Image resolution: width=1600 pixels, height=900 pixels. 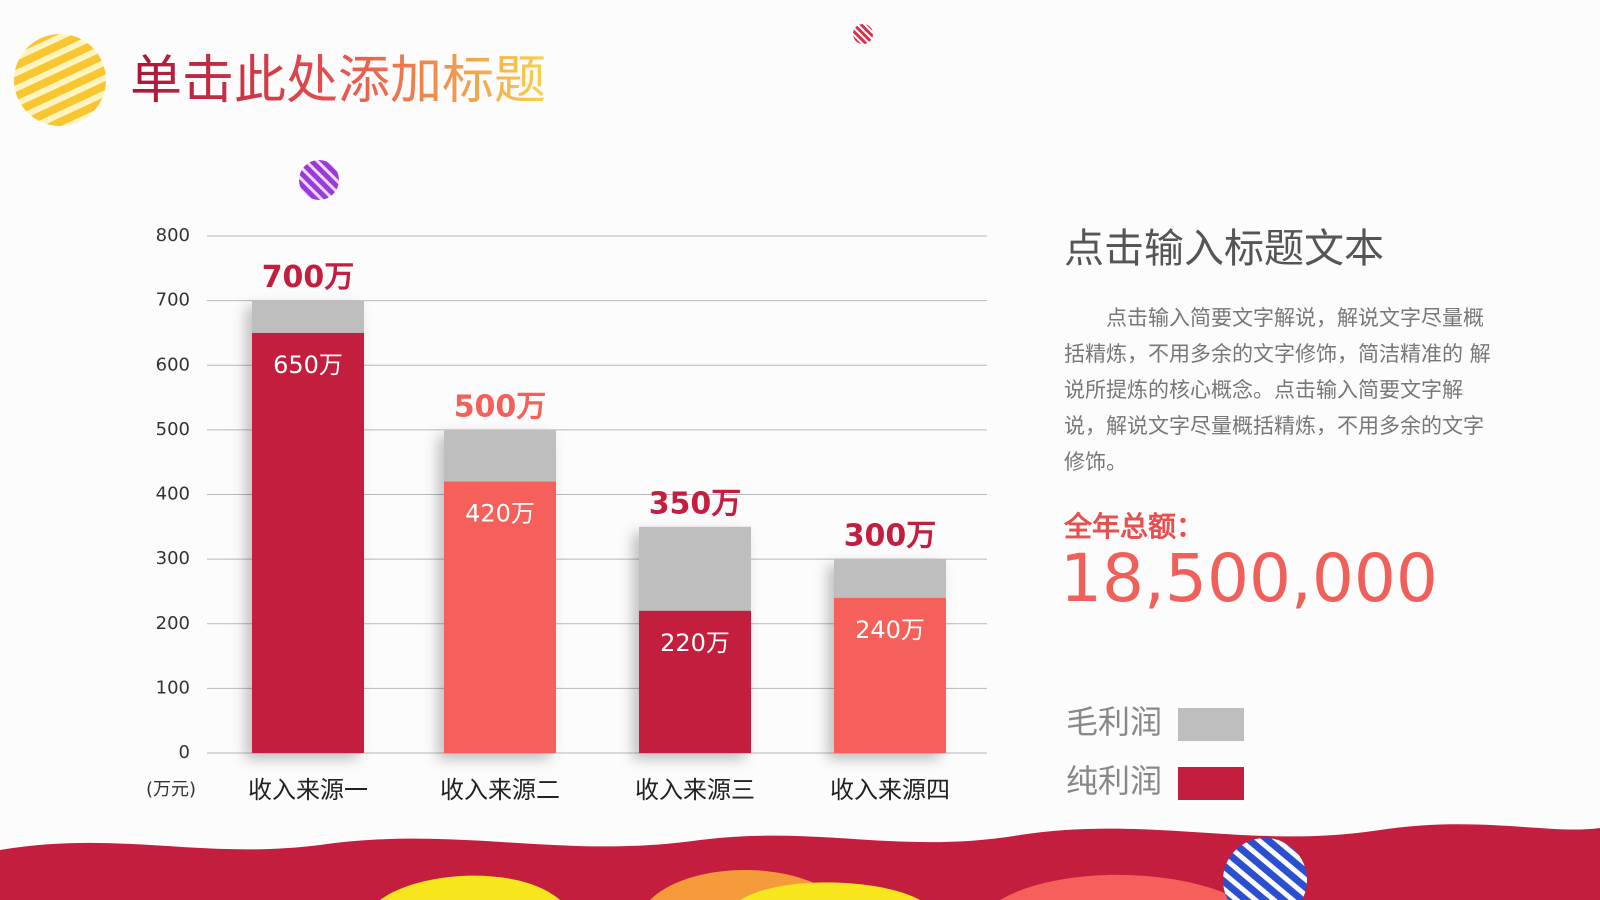 What do you see at coordinates (173, 300) in the screenshot?
I see `y-tick-label: 700` at bounding box center [173, 300].